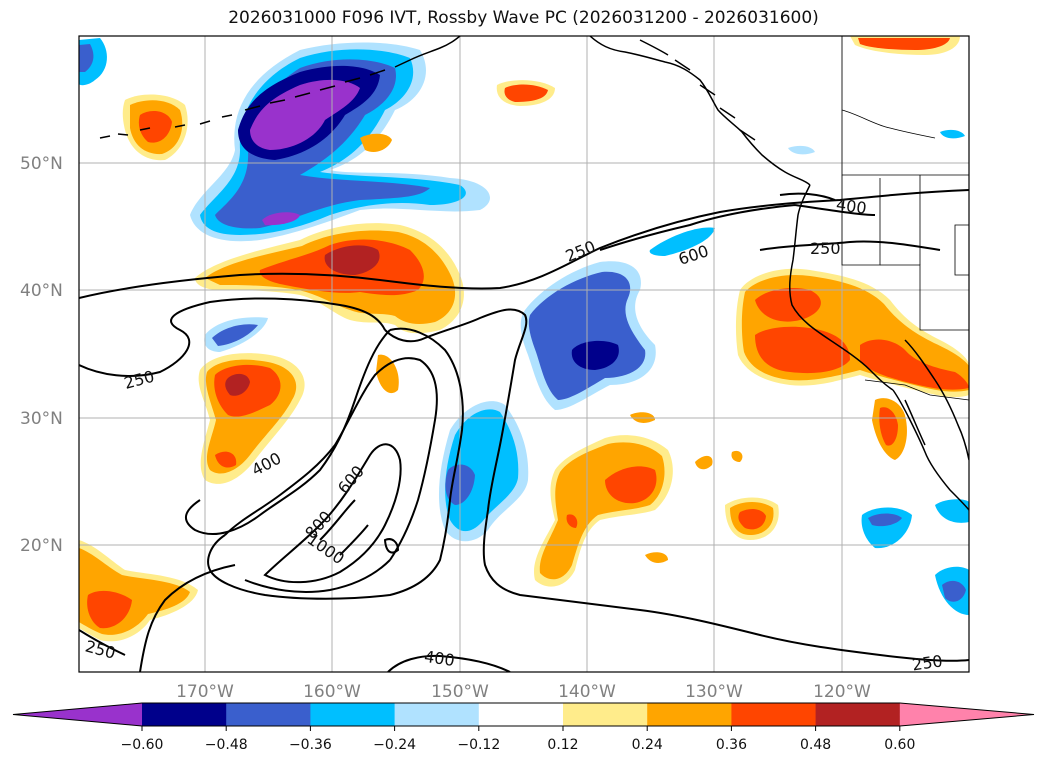 This screenshot has height=765, width=1047. Describe the element at coordinates (731, 745) in the screenshot. I see `colorbar-tick-label: 0.36` at that location.